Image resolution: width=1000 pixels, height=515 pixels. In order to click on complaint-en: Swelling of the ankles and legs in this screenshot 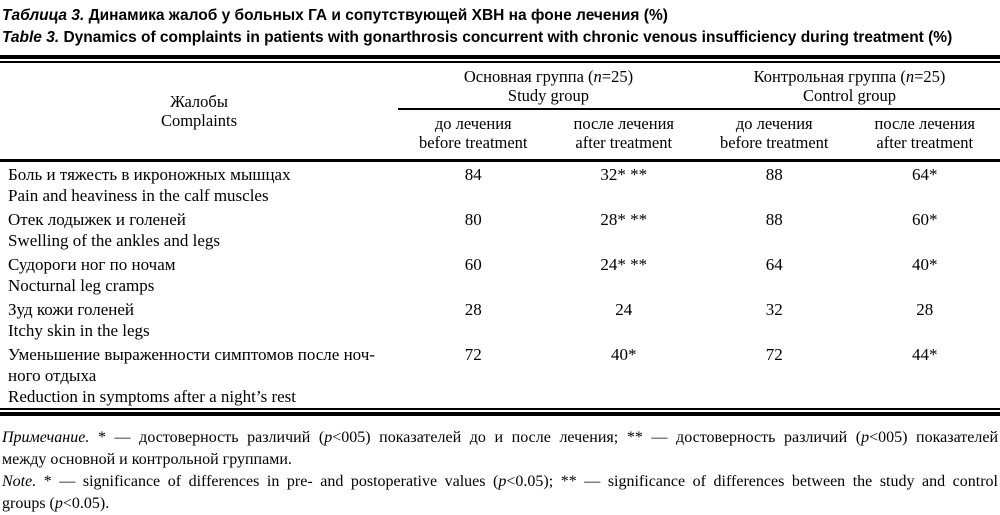, I will do `click(203, 240)`.